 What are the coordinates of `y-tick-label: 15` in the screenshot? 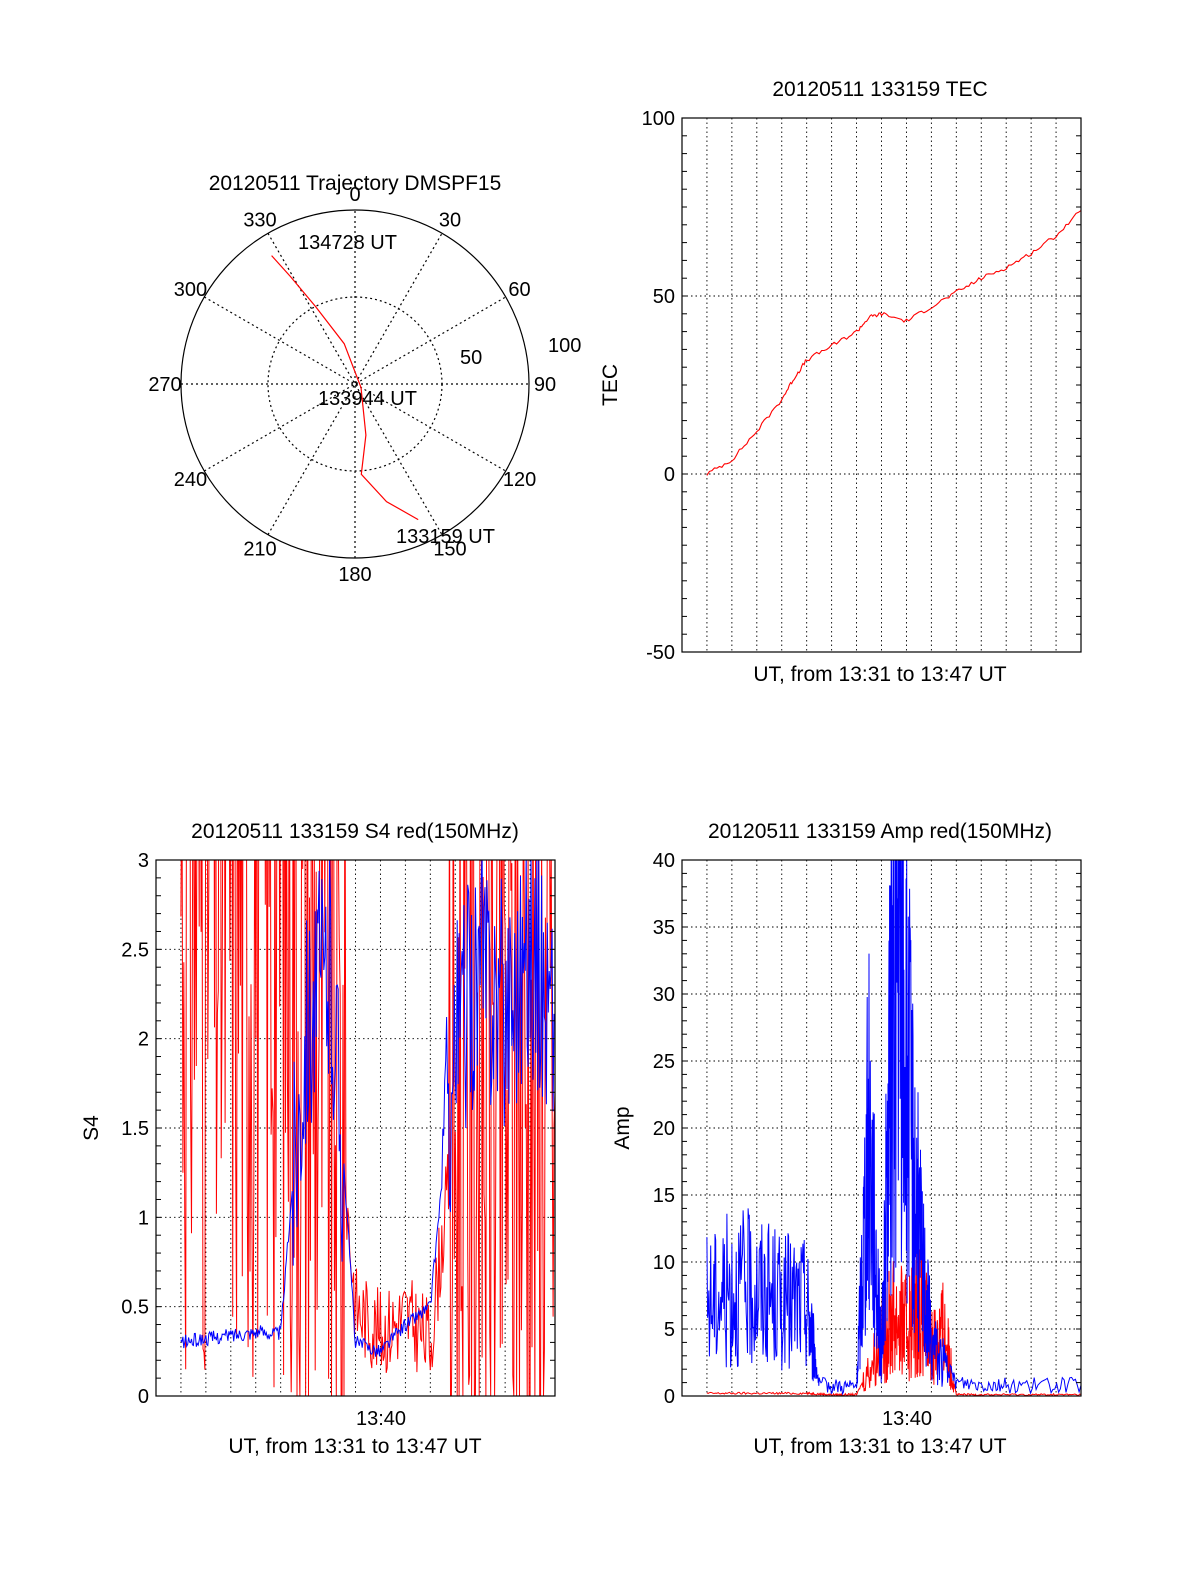 It's located at (664, 1196).